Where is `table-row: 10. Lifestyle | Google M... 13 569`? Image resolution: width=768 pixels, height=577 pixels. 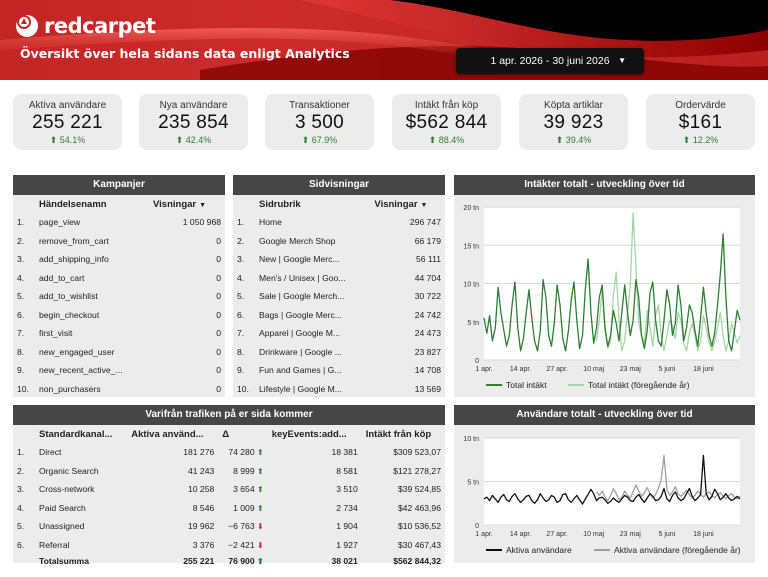
table-row: 10. Lifestyle | Google M... 13 569 is located at coordinates (339, 389).